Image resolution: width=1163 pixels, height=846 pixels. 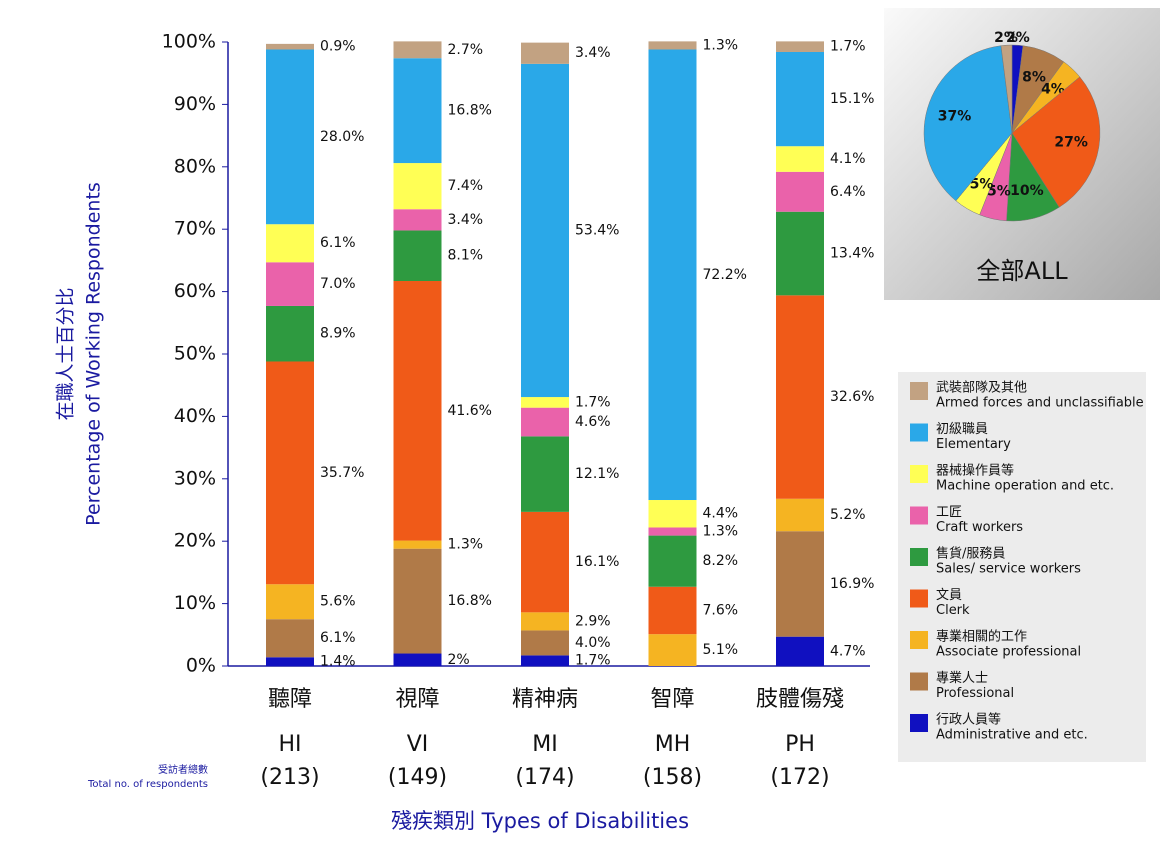 I want to click on value-label: 4.1%, so click(x=848, y=159).